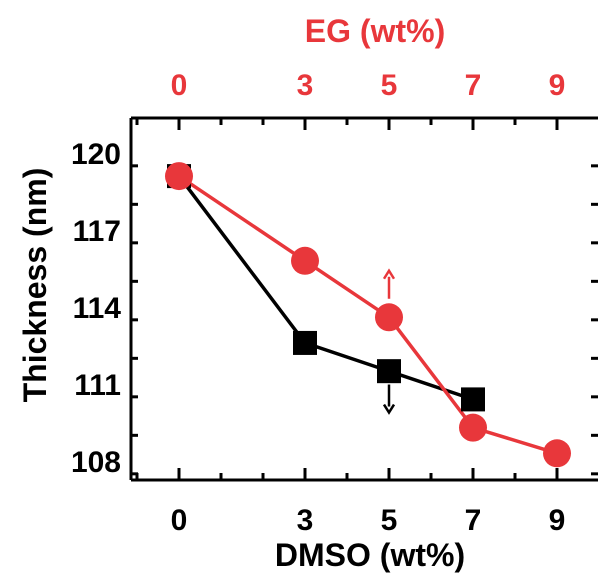 The height and width of the screenshot is (575, 598). I want to click on x2-tick-label: 3, so click(305, 85).